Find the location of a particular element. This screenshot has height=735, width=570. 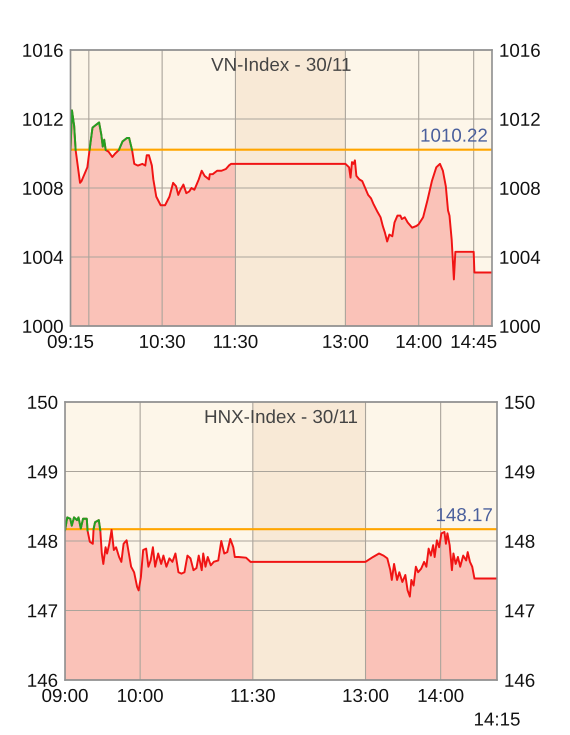

y-tick-label: 150 is located at coordinates (43, 402).